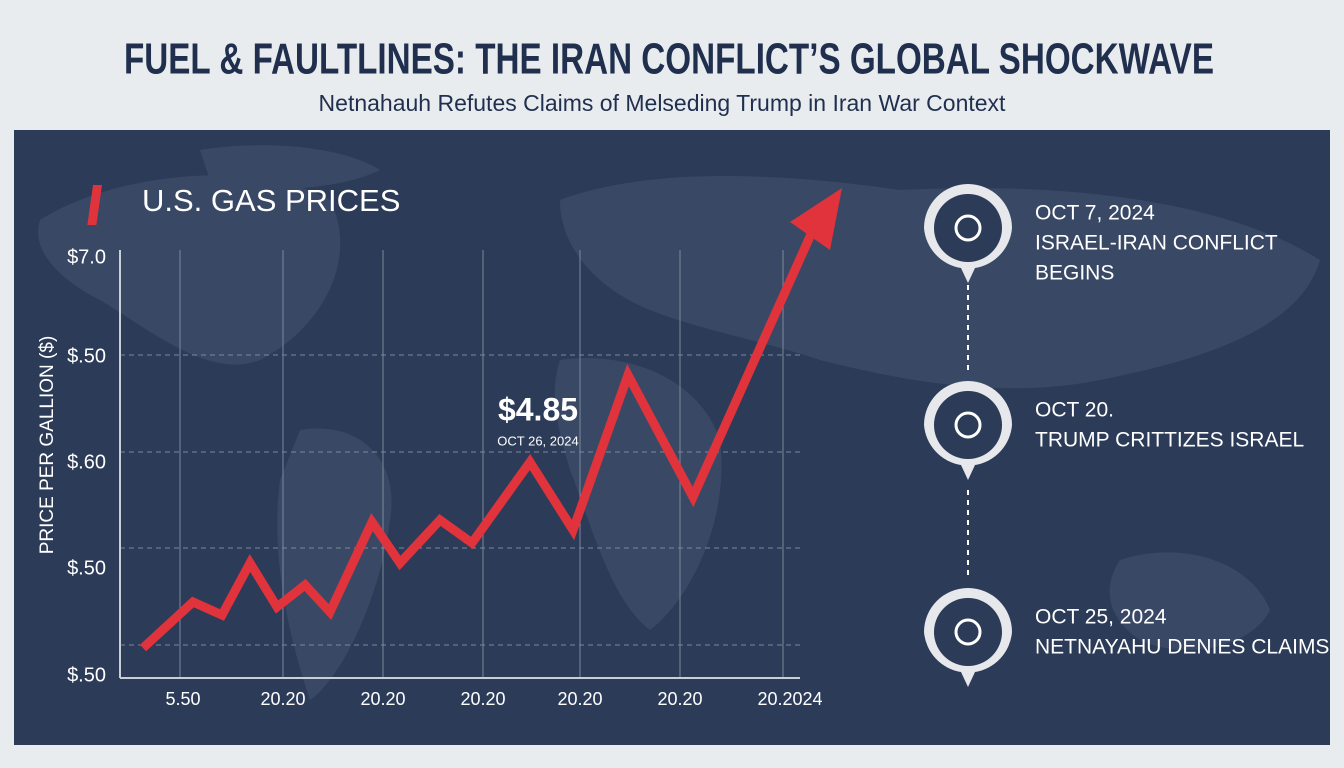 The image size is (1344, 768). I want to click on timeline-date: OCT 7, 2024, so click(1095, 213).